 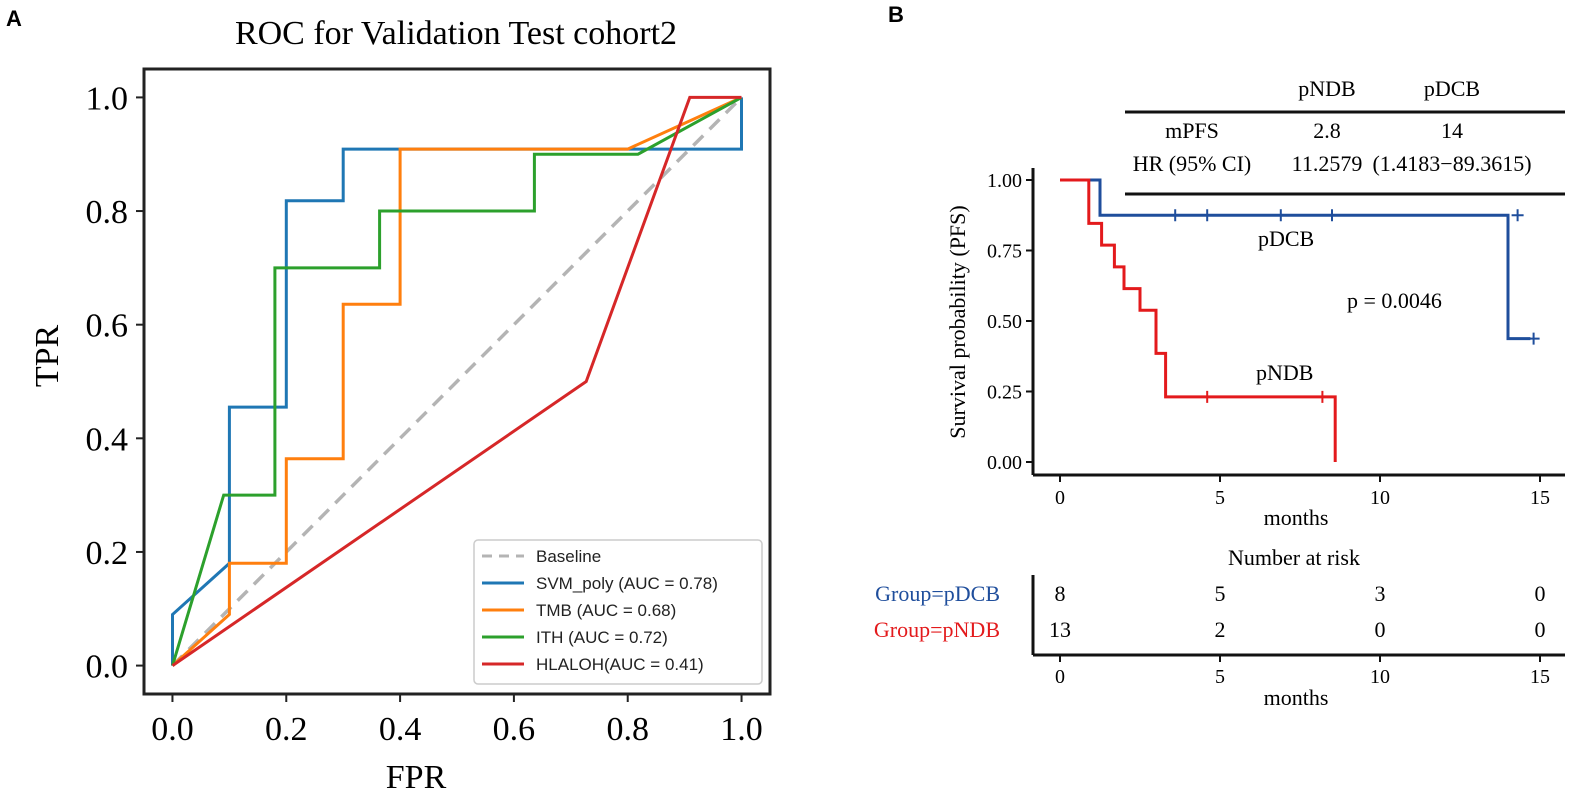 What do you see at coordinates (1192, 163) in the screenshot?
I see `km-table-cell: HR (95% CI)` at bounding box center [1192, 163].